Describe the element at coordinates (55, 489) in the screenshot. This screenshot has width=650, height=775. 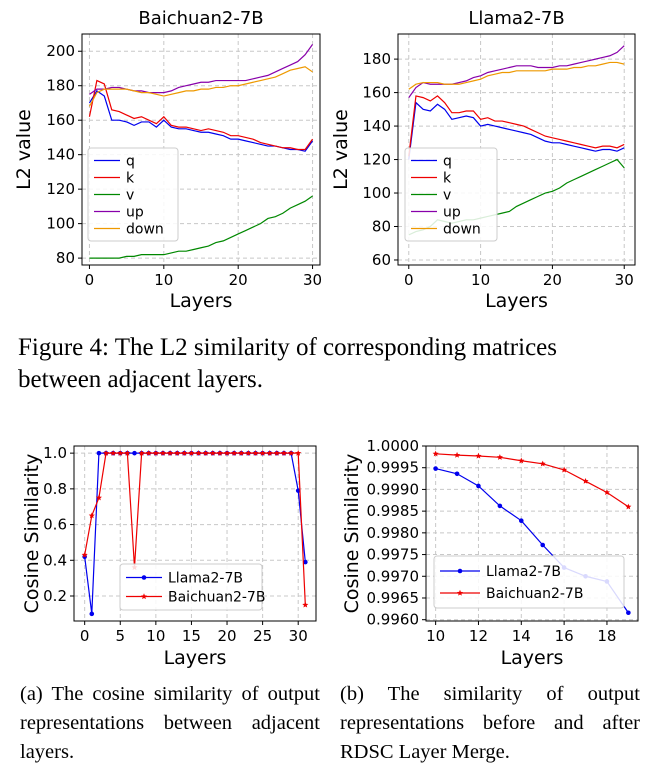
I see `y-tick-label: 0.8` at that location.